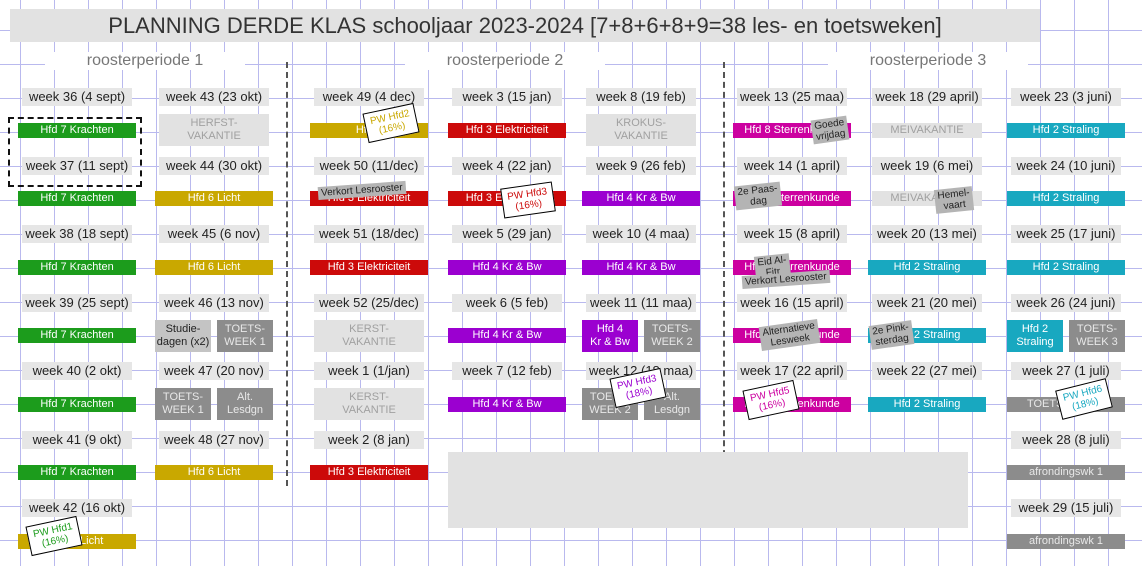 The width and height of the screenshot is (1142, 566). Describe the element at coordinates (1066, 97) in the screenshot. I see `week-label: week 23 (3 juni)` at that location.